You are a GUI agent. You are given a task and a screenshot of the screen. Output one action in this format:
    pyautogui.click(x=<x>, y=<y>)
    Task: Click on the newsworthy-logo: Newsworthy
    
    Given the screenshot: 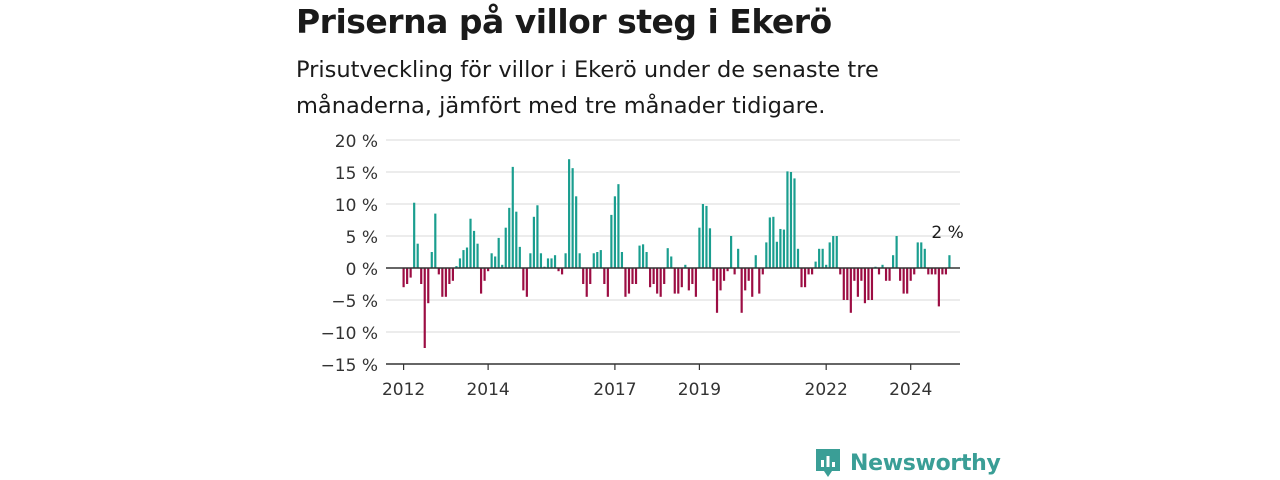 What is the action you would take?
    pyautogui.click(x=907, y=463)
    